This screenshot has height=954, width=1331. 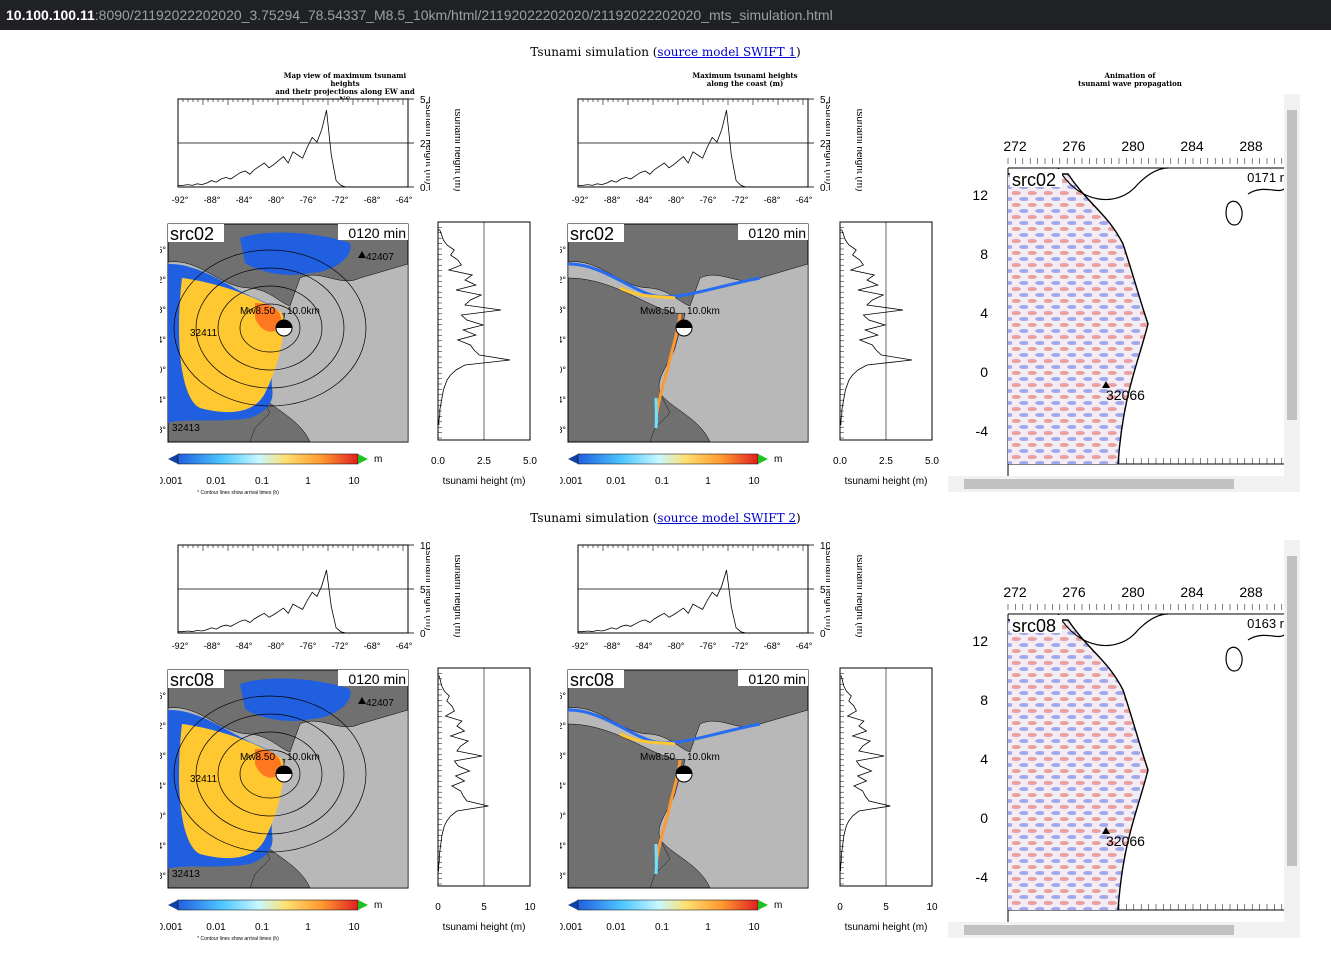 I want to click on animation-frame: 272 276 280 284 288 12 8 4 0 -4 src02 0171 r 32066, so click(x=1124, y=293).